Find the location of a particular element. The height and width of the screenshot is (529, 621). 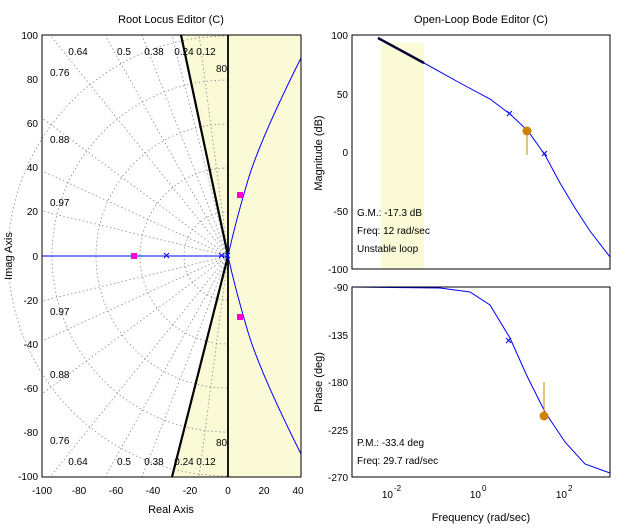

bode-xticks: 10 -2 10 0 10 2 is located at coordinates (477, 492).